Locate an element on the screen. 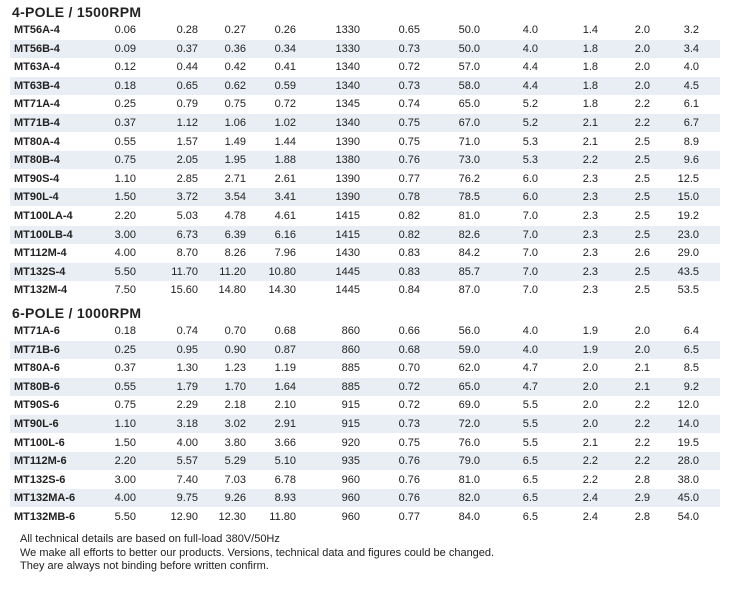 The image size is (753, 591). model-cell: MT100LB-4 is located at coordinates (43, 234).